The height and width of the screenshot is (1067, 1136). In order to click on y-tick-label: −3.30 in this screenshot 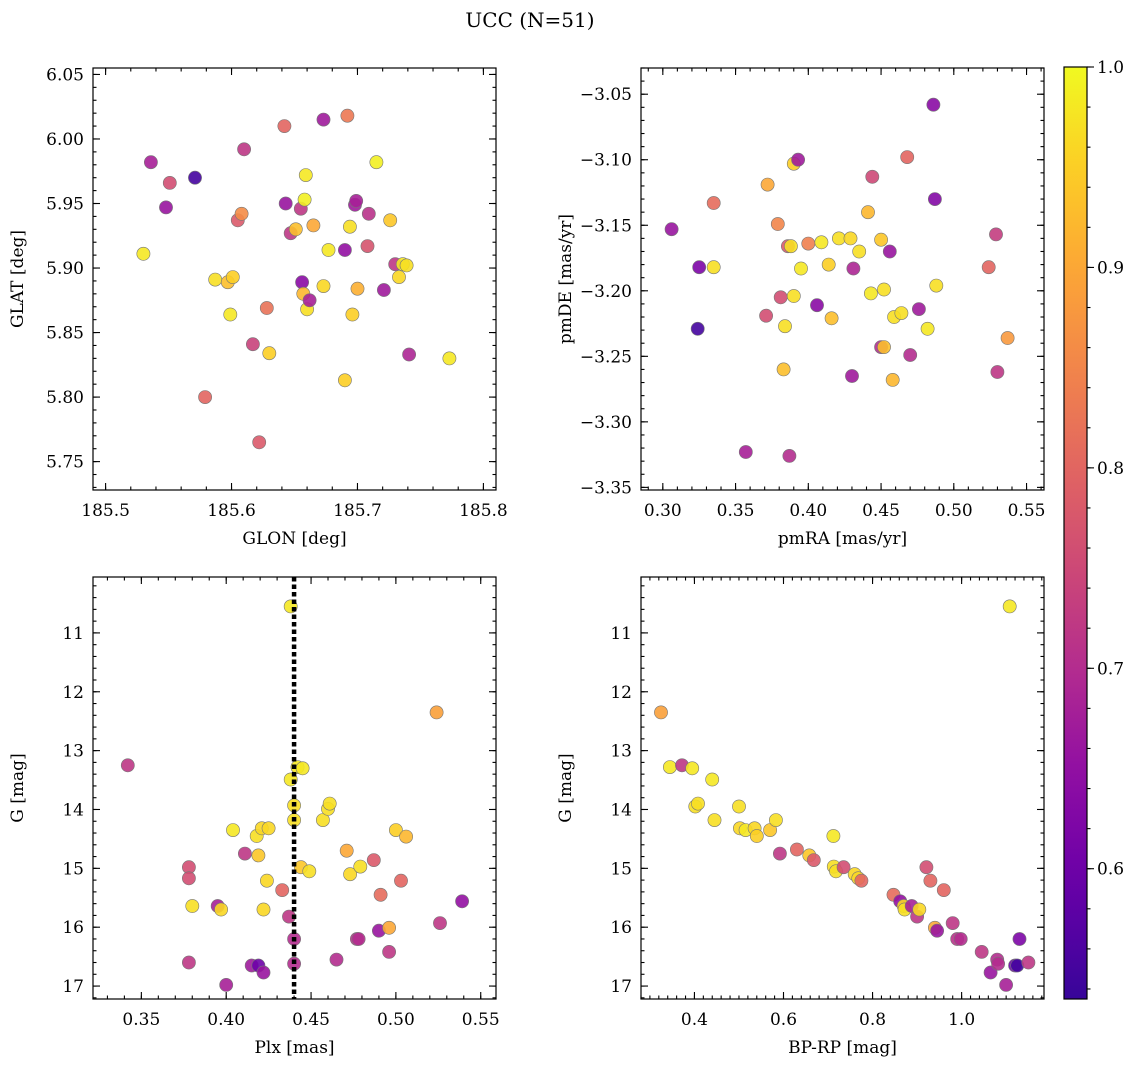, I will do `click(606, 423)`.